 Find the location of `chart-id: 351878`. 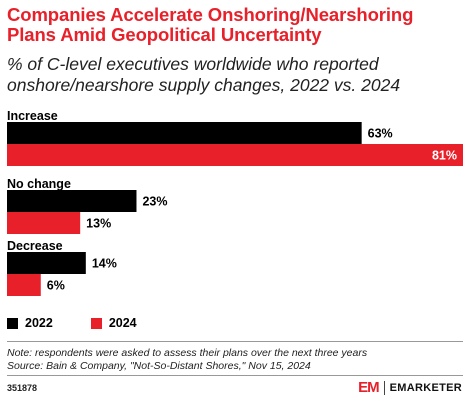

chart-id: 351878 is located at coordinates (22, 388).